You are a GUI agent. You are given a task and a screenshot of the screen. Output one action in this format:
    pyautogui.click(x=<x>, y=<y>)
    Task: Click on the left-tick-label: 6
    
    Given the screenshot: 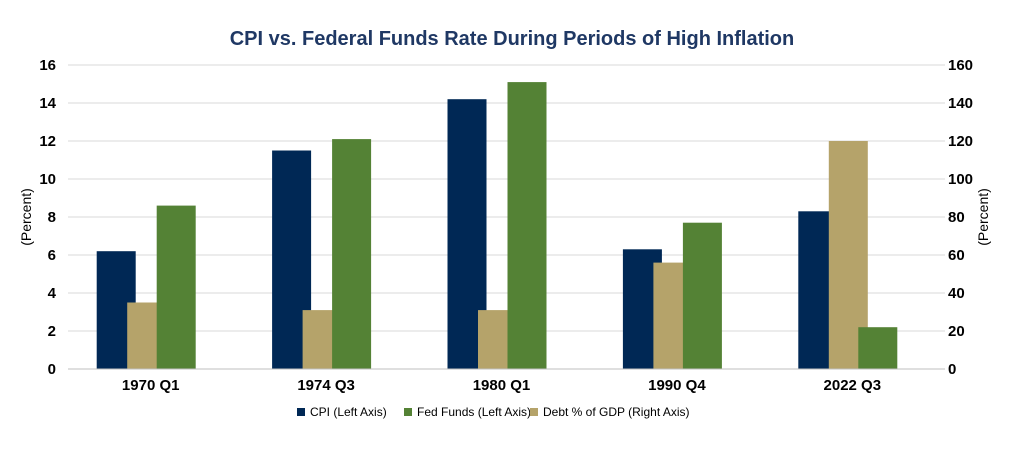 What is the action you would take?
    pyautogui.click(x=52, y=255)
    